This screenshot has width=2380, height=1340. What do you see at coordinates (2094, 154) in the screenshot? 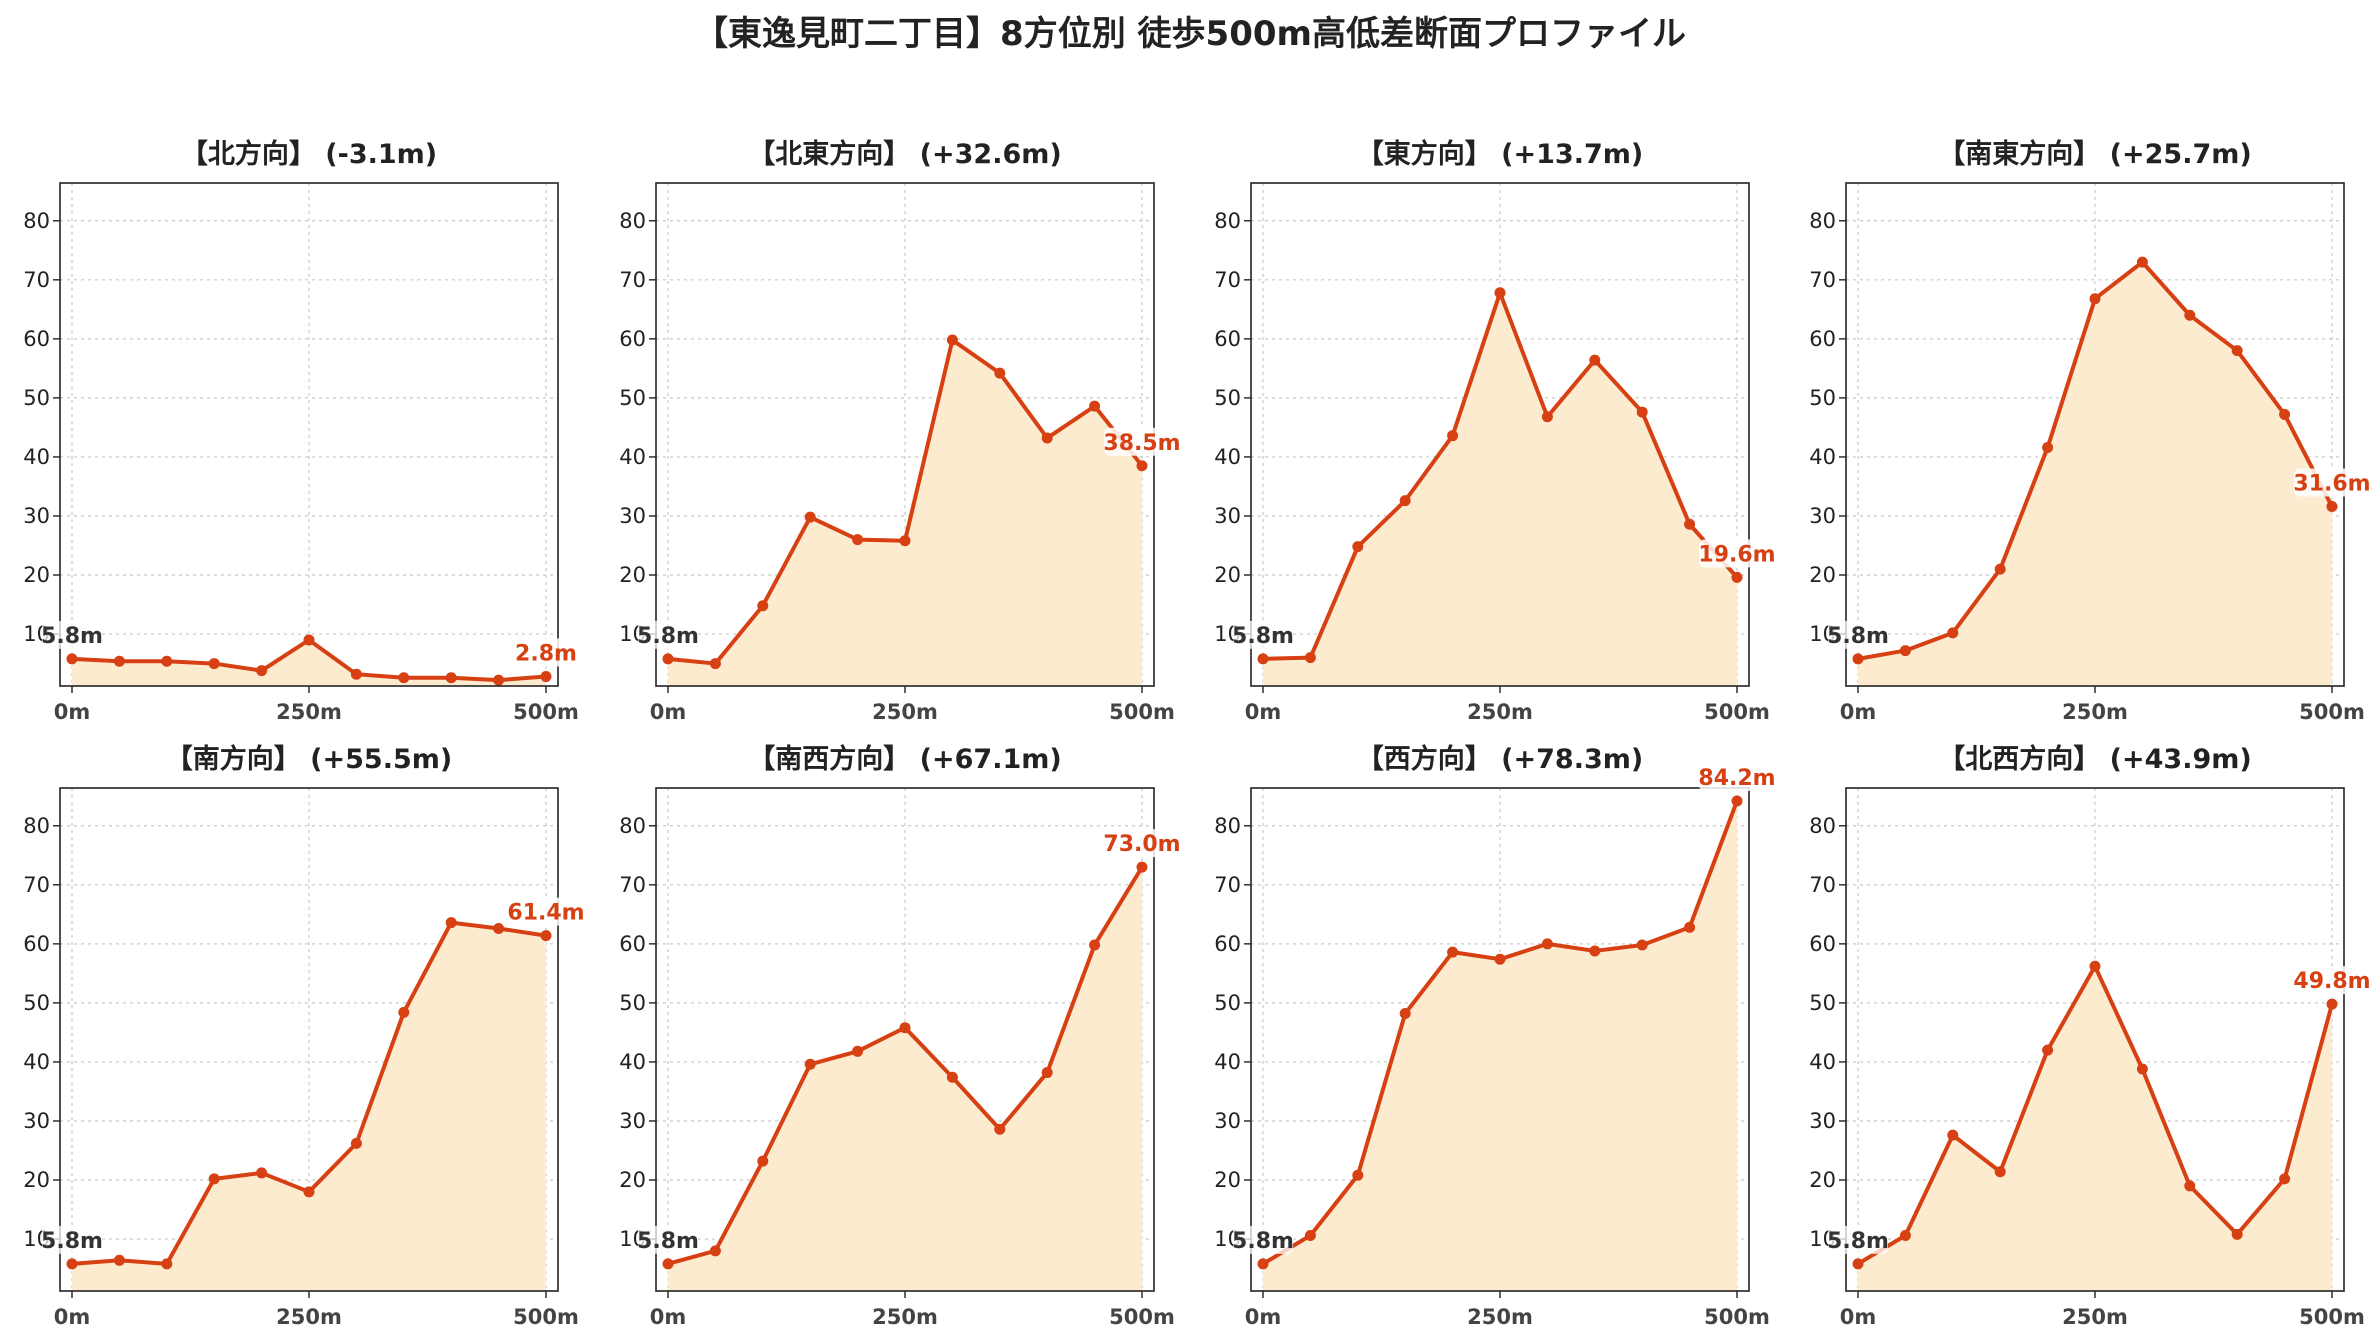
I see `panel-title: 【南東方向】 (+25.7m)` at bounding box center [2094, 154].